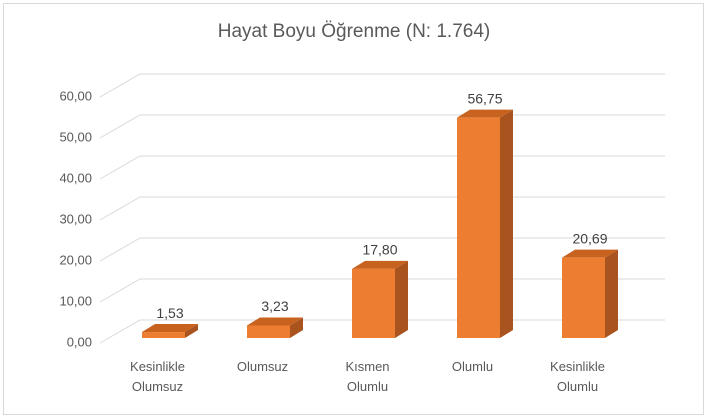  Describe the element at coordinates (75, 218) in the screenshot. I see `y-tick-label: 30,00` at that location.